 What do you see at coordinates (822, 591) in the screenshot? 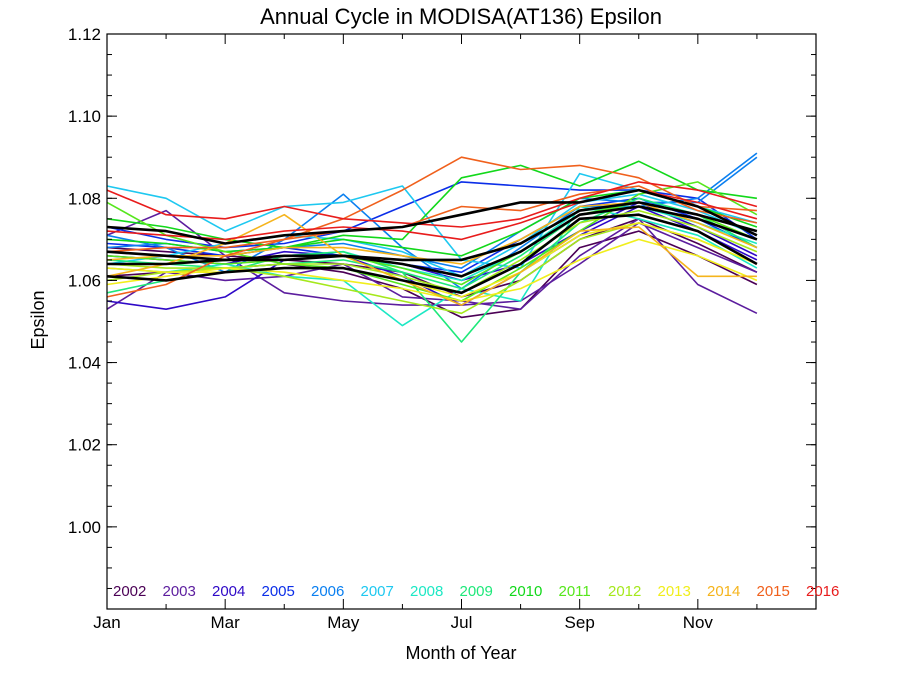
I see `legend-item-2016: 2016` at bounding box center [822, 591].